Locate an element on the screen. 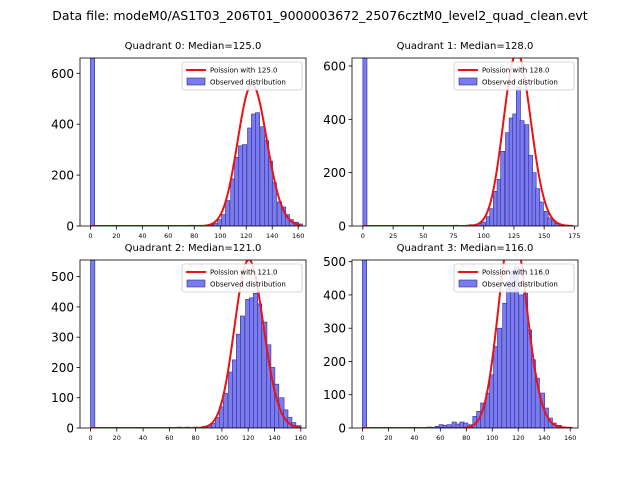  legend: Poission with 125.0 Observed distribution is located at coordinates (242, 76).